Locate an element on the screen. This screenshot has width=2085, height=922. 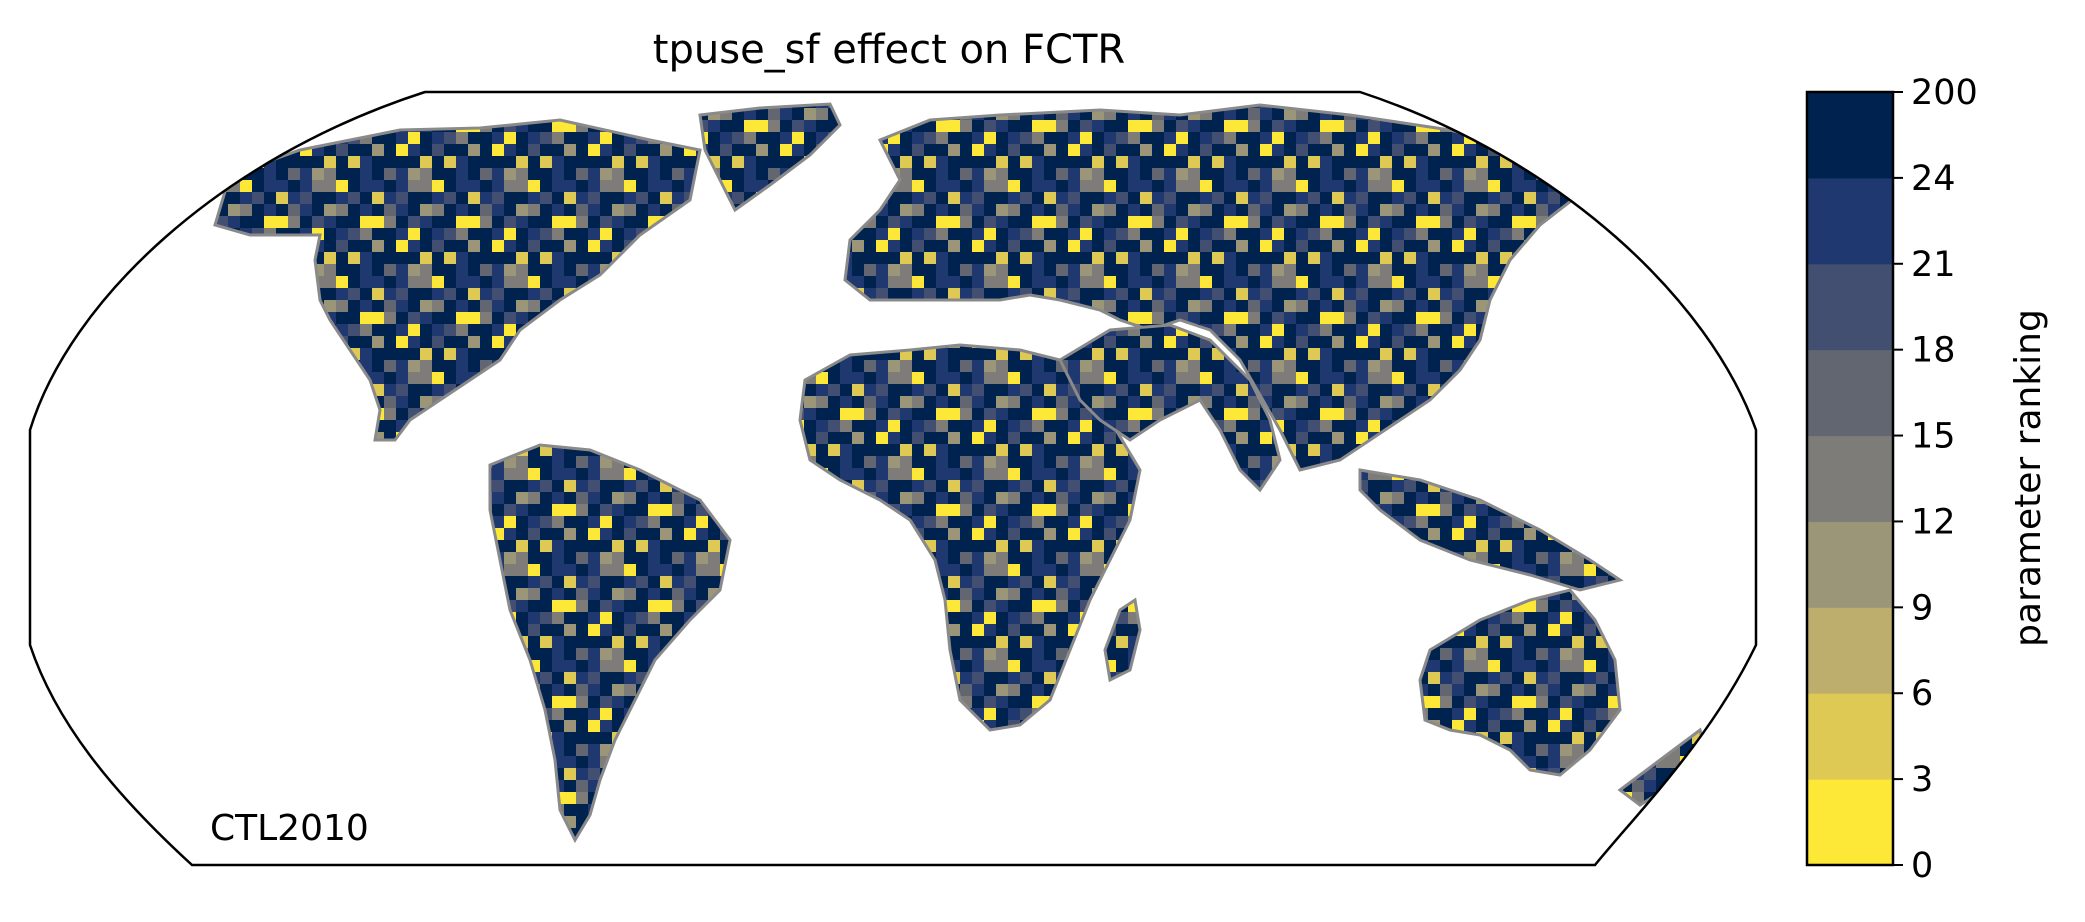
colorbar-tick-label: 24 is located at coordinates (1933, 179).